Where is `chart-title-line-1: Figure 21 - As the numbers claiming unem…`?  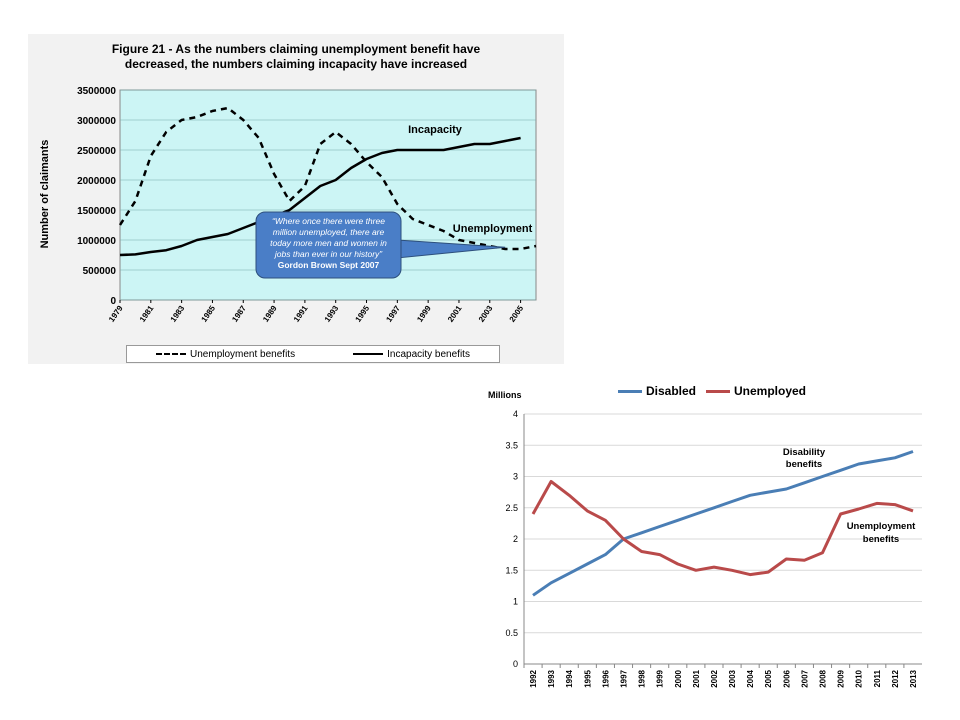
chart-title-line-1: Figure 21 - As the numbers claiming unem… is located at coordinates (296, 49).